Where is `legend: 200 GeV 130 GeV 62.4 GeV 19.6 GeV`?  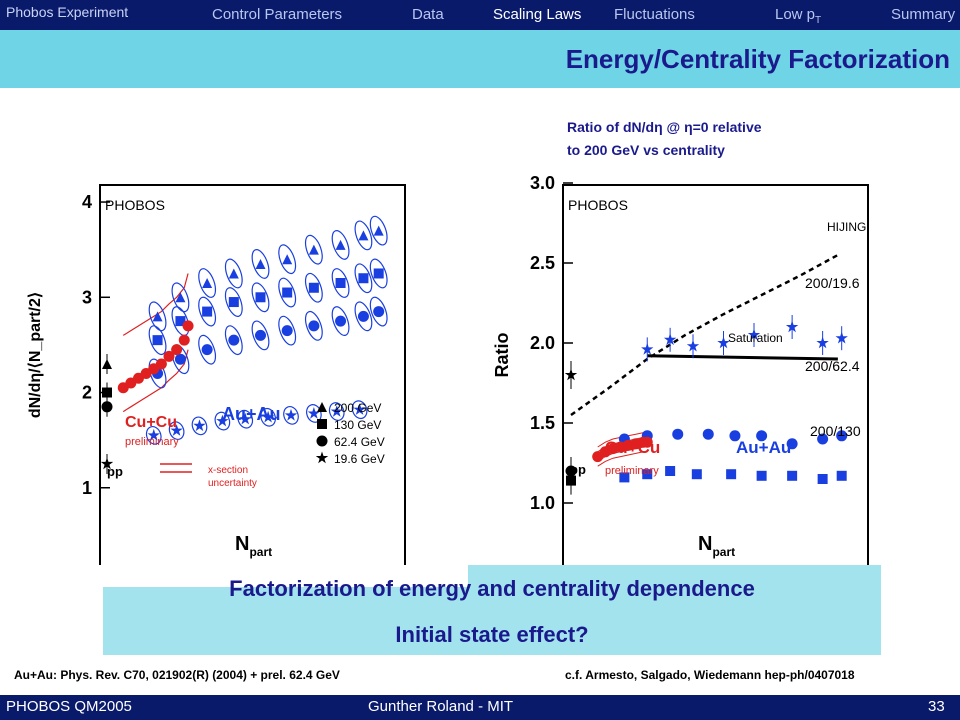 legend: 200 GeV 130 GeV 62.4 GeV 19.6 GeV is located at coordinates (350, 433).